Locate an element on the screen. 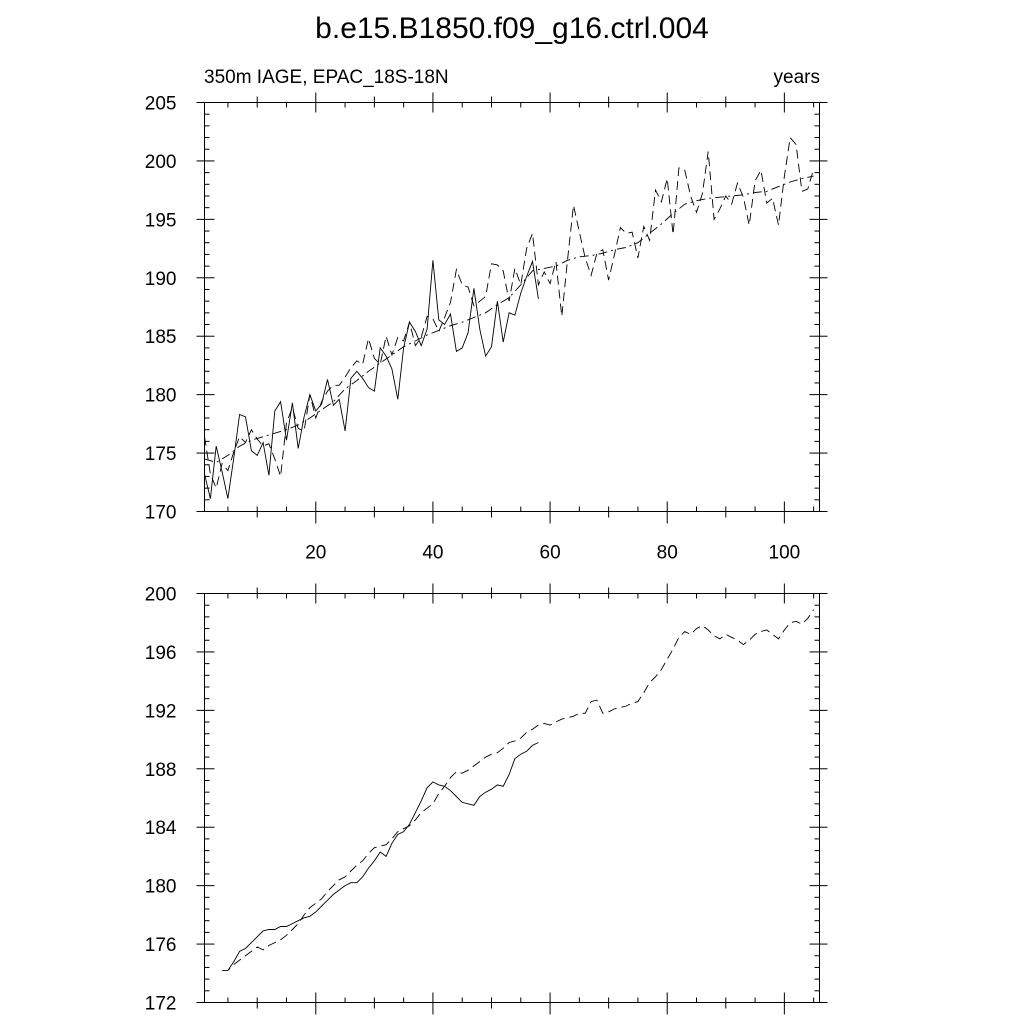 The height and width of the screenshot is (1024, 1024). bottom-ytick-label: 172 is located at coordinates (161, 1004).